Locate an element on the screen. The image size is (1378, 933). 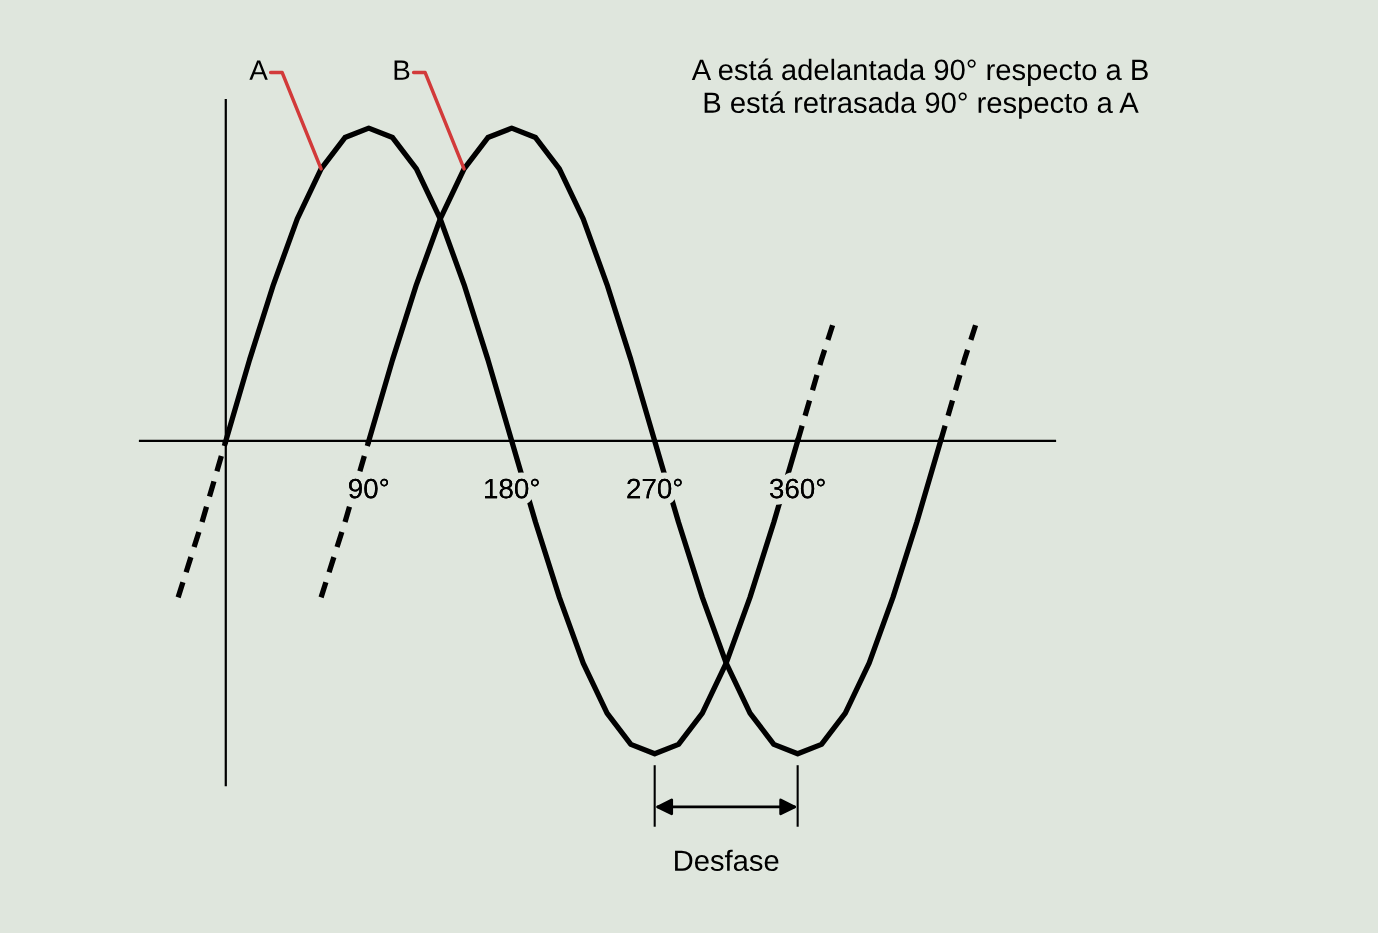
text: Desfase is located at coordinates (727, 860).